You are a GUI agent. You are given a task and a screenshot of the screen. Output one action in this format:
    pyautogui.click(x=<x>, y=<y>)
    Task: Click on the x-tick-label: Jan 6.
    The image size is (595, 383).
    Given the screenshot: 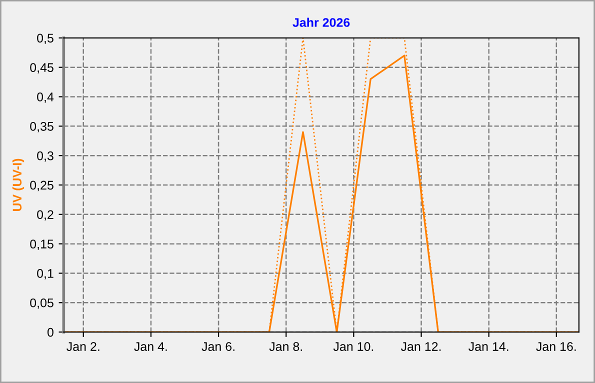 What is the action you would take?
    pyautogui.click(x=218, y=346)
    